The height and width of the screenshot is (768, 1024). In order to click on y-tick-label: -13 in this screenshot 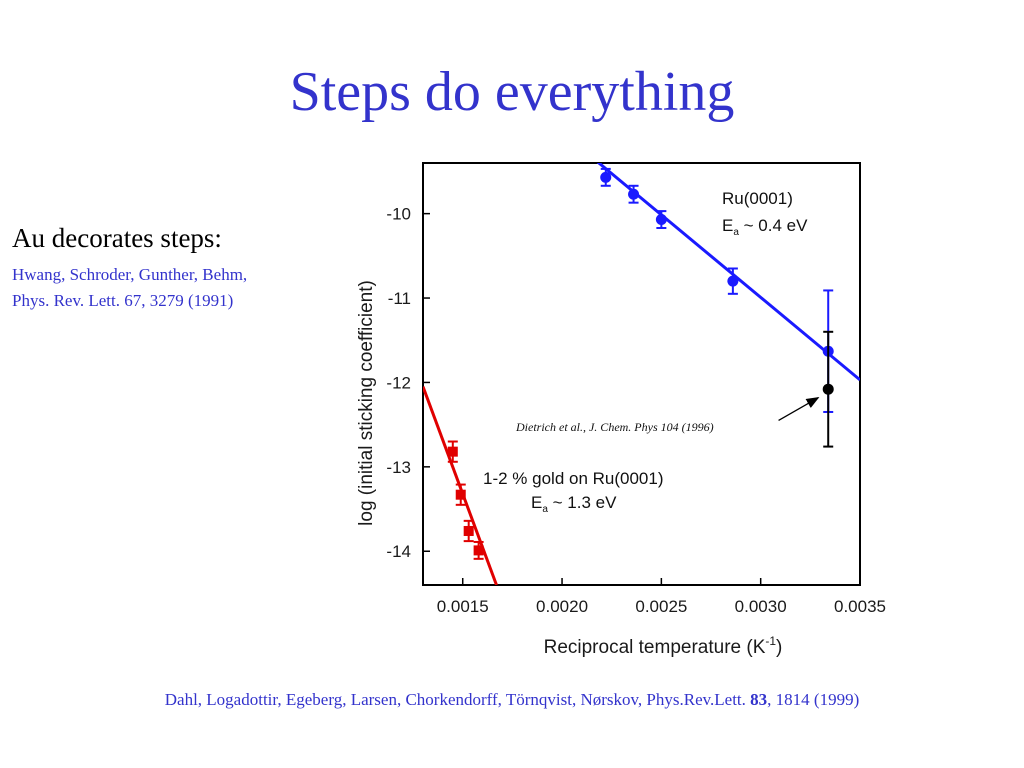, I will do `click(398, 467)`.